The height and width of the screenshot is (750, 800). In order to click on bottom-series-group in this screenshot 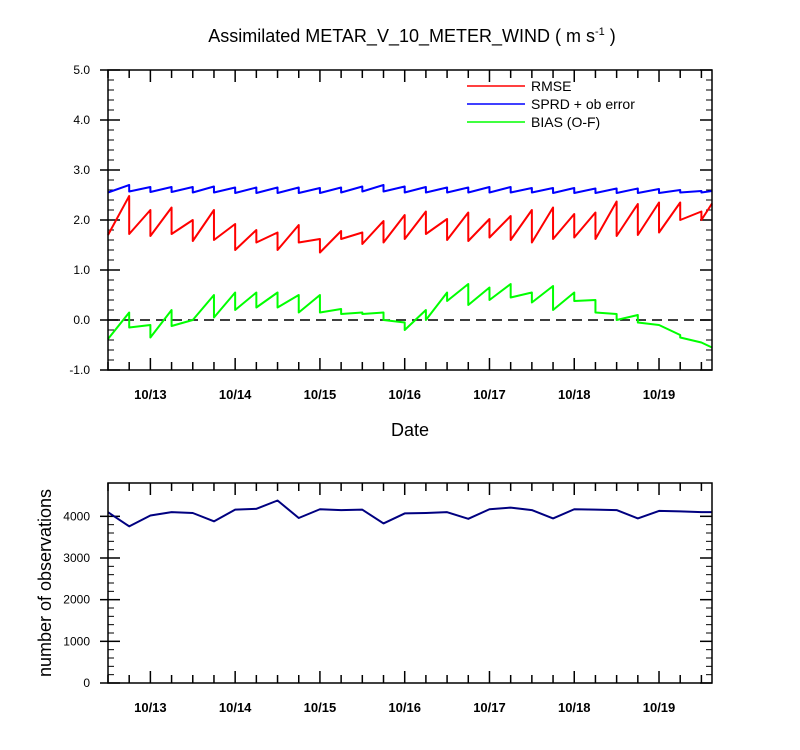, I will do `click(409, 513)`.